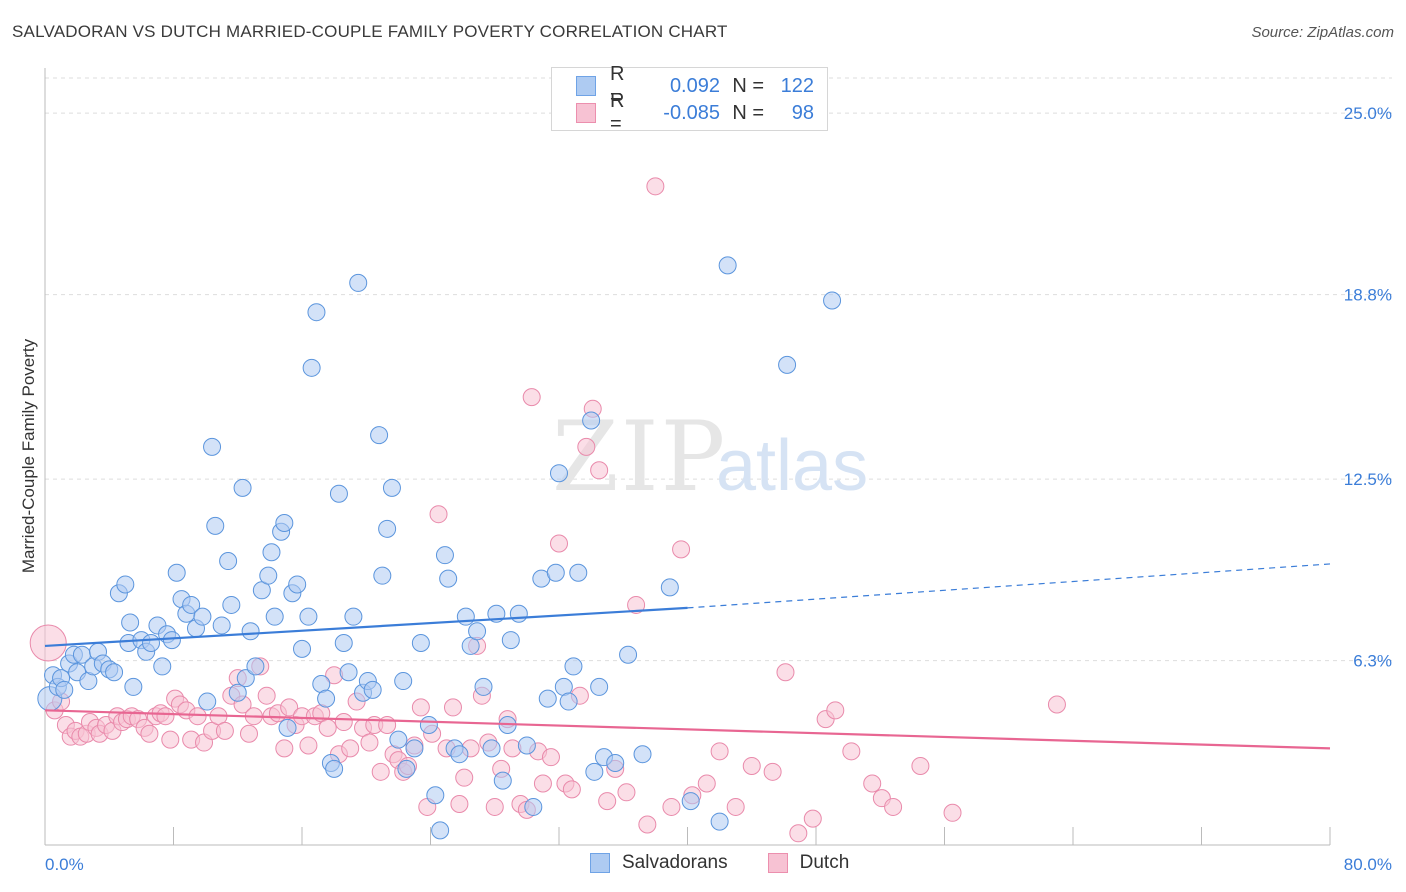 This screenshot has height=892, width=1406. I want to click on legend-n-value: 98, so click(802, 112).